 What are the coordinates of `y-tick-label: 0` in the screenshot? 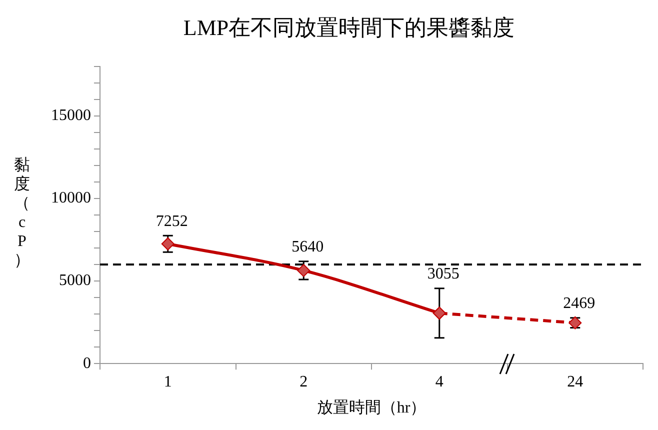 It's located at (87, 363).